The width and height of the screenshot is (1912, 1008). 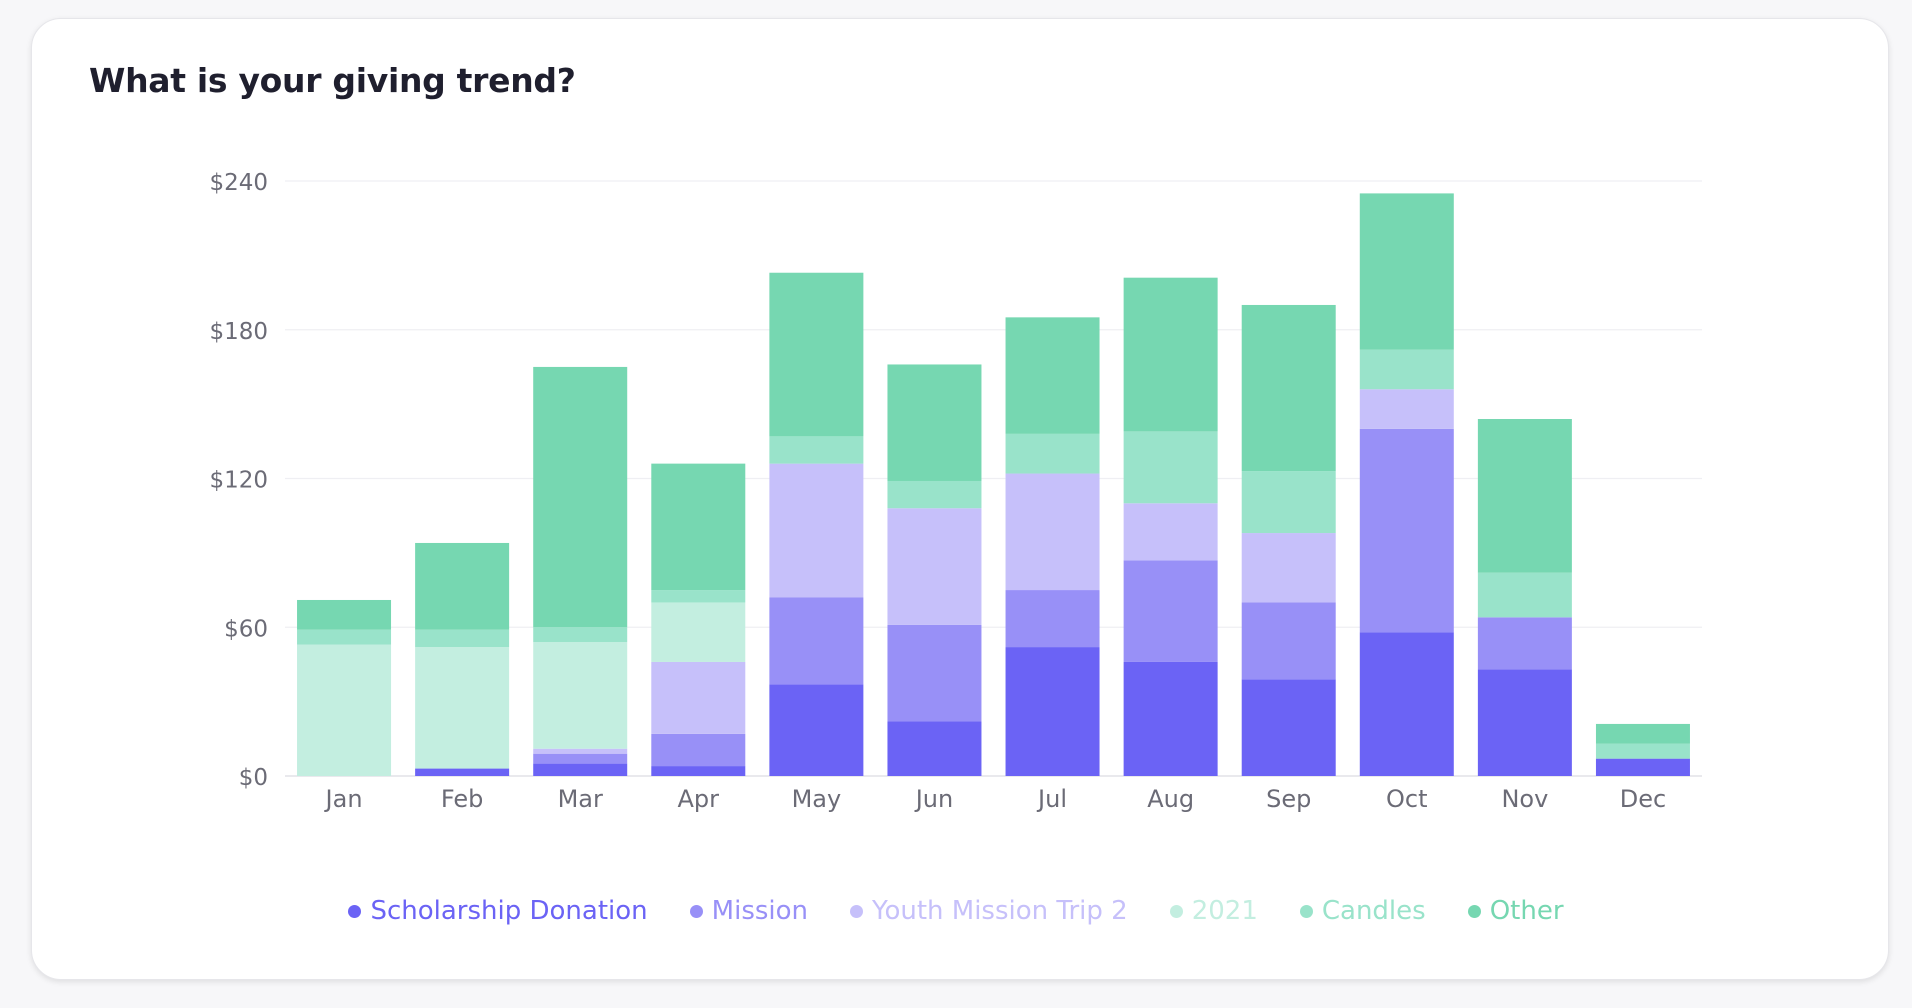 What do you see at coordinates (238, 332) in the screenshot?
I see `y-tick-label: $180` at bounding box center [238, 332].